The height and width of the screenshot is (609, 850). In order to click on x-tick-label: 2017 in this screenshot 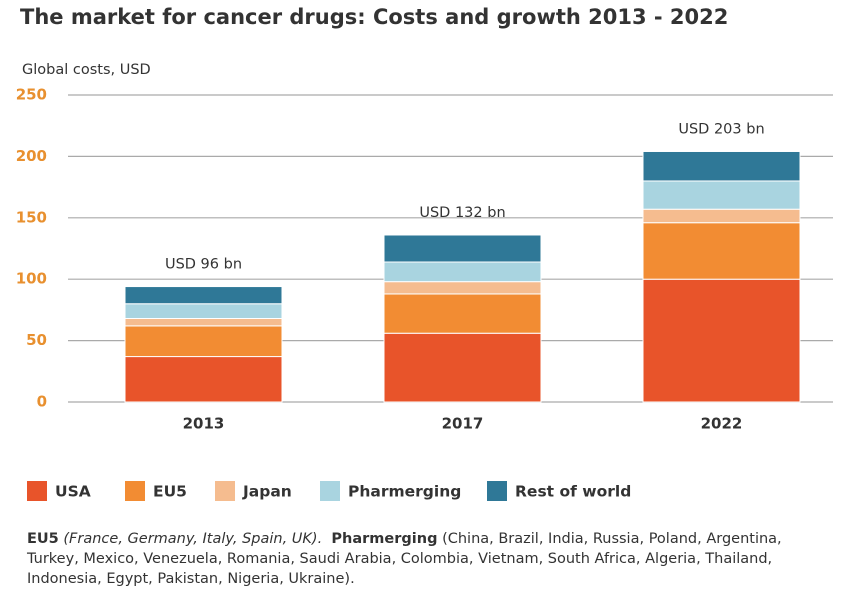, I will do `click(463, 424)`.